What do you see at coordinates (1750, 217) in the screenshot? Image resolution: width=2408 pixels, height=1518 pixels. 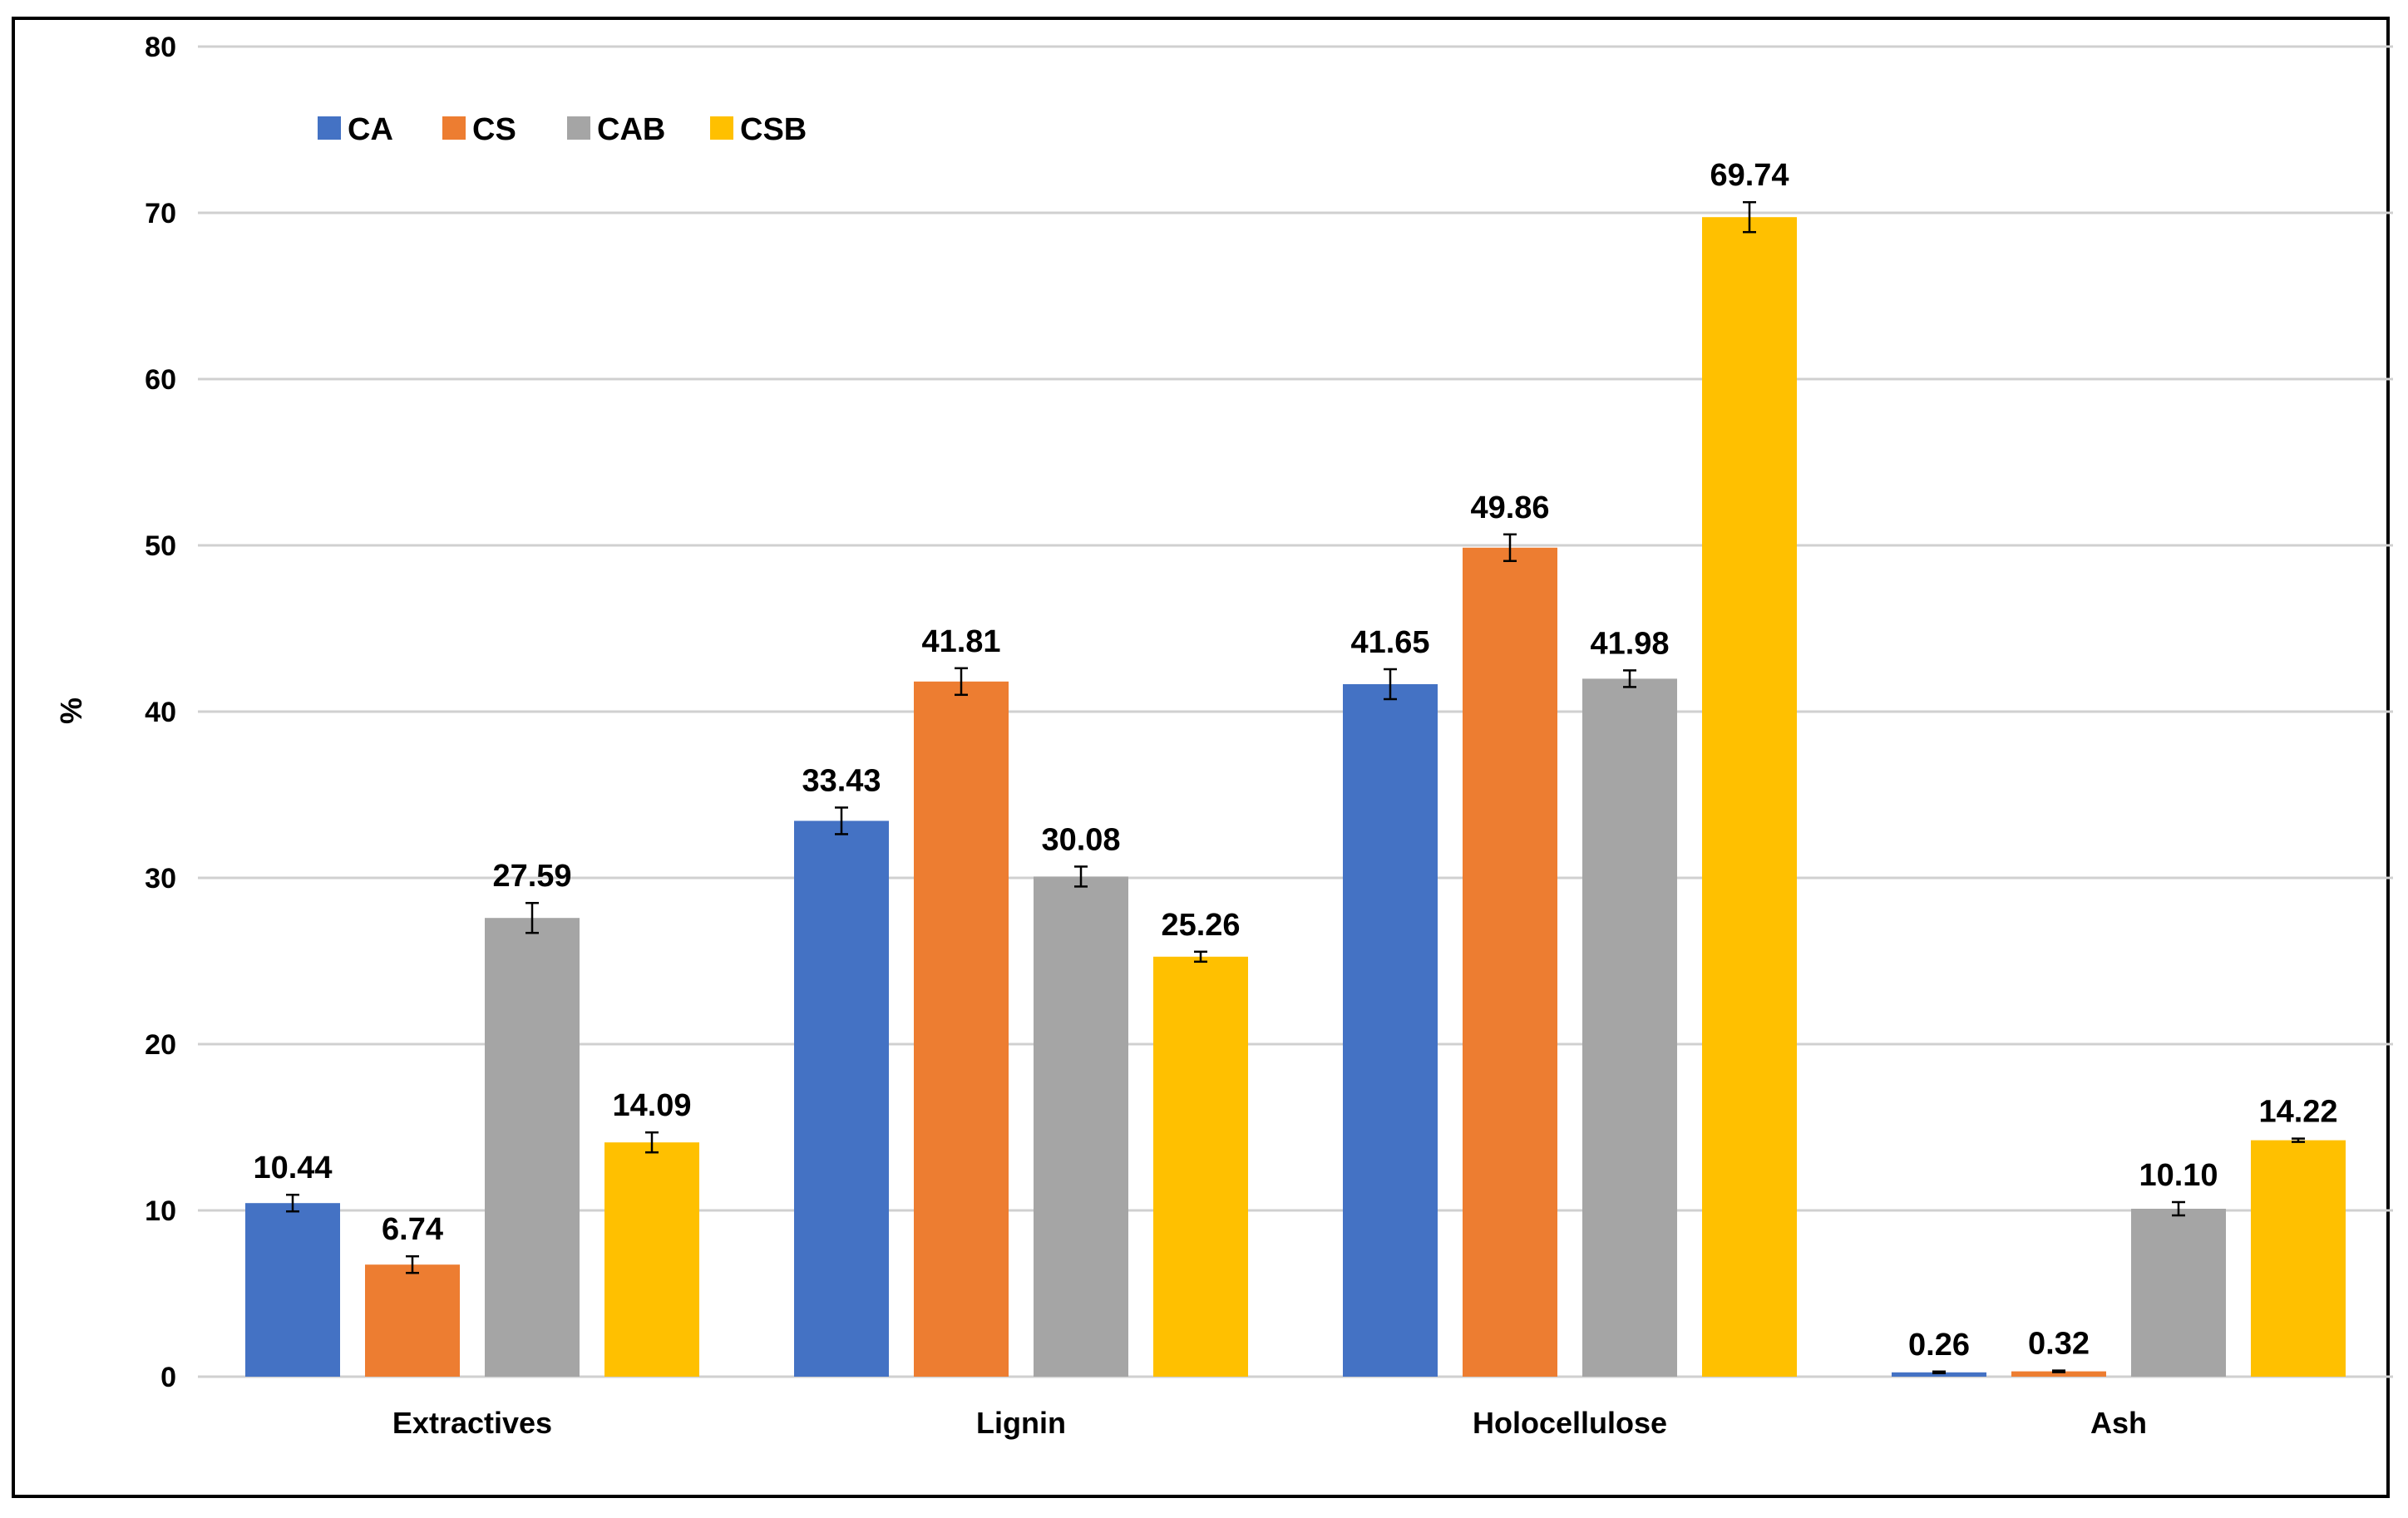 I see `error-bar-CSB-Holocellulose` at bounding box center [1750, 217].